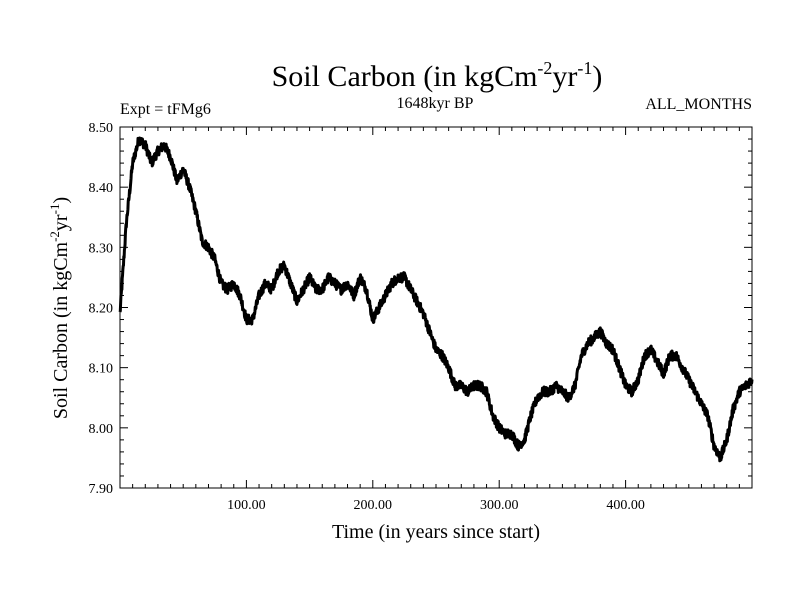 Image resolution: width=800 pixels, height=600 pixels. Describe the element at coordinates (436, 532) in the screenshot. I see `x-axis-label: Time (in years since start)` at that location.